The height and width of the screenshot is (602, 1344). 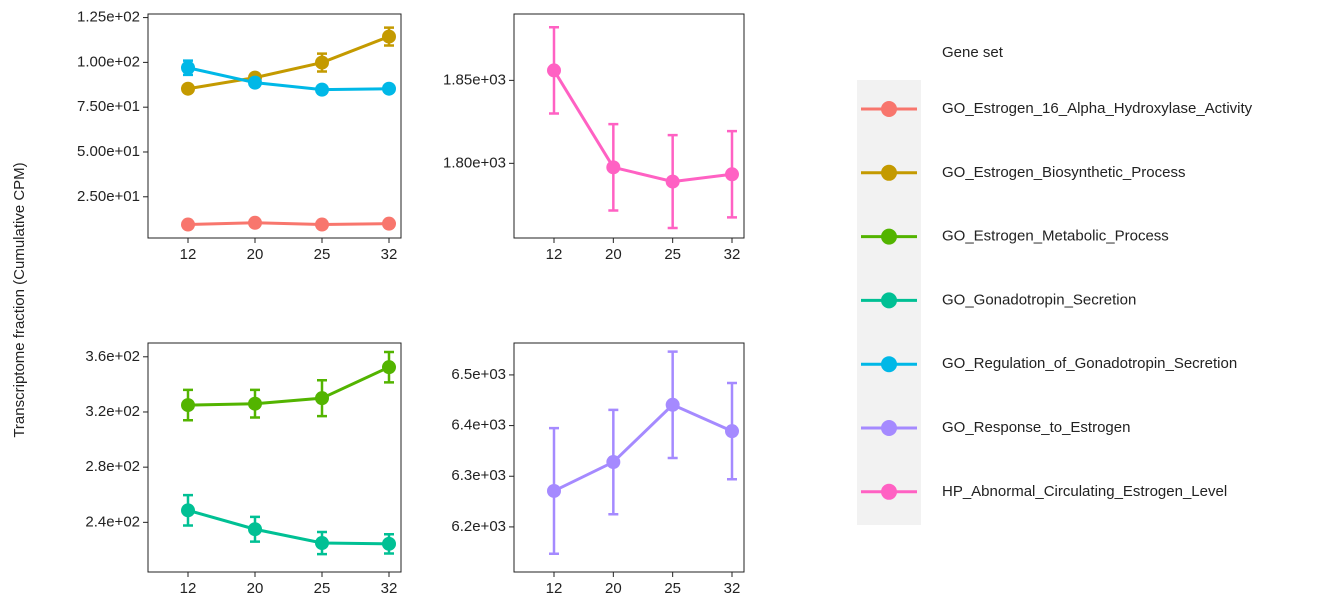 What do you see at coordinates (112, 521) in the screenshot?
I see `y-tick-label: 2.4e+02` at bounding box center [112, 521].